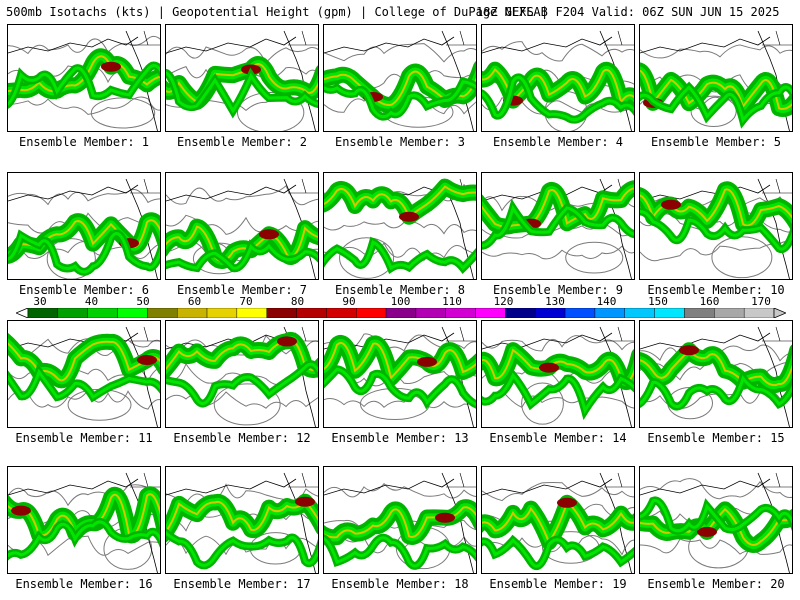 Image resolution: width=800 pixels, height=600 pixels. I want to click on member-label: Ensemble Member: 9, so click(558, 290).